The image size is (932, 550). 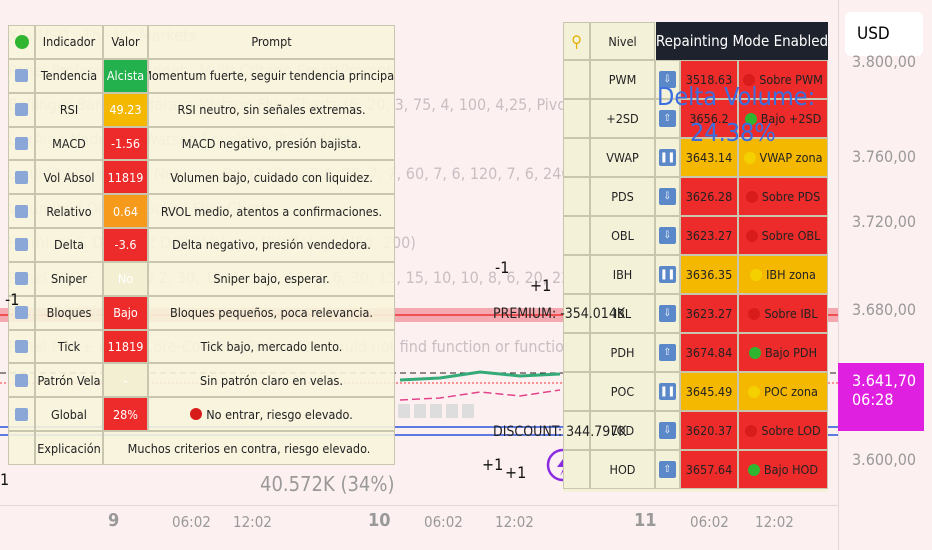 I want to click on level-name: +2SD, so click(x=622, y=118).